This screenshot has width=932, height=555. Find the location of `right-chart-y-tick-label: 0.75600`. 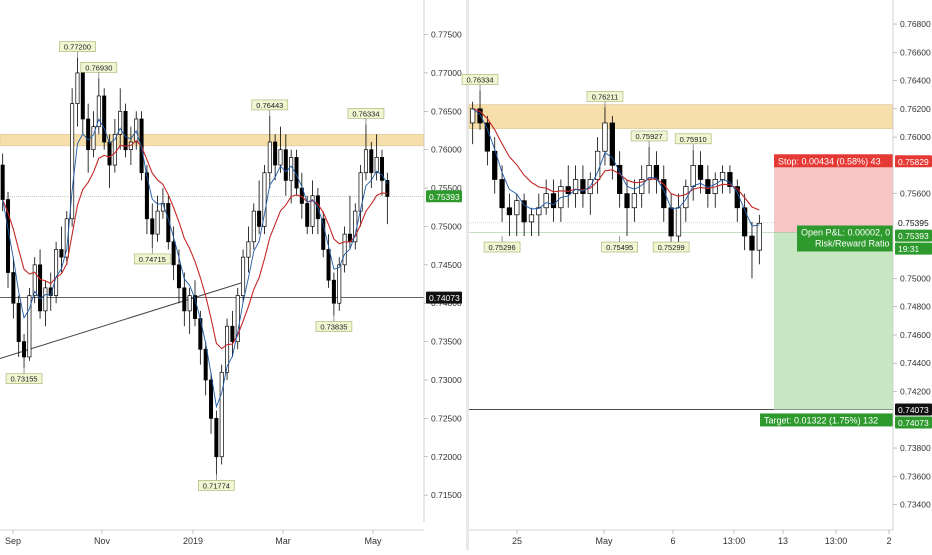

right-chart-y-tick-label: 0.75600 is located at coordinates (915, 194).